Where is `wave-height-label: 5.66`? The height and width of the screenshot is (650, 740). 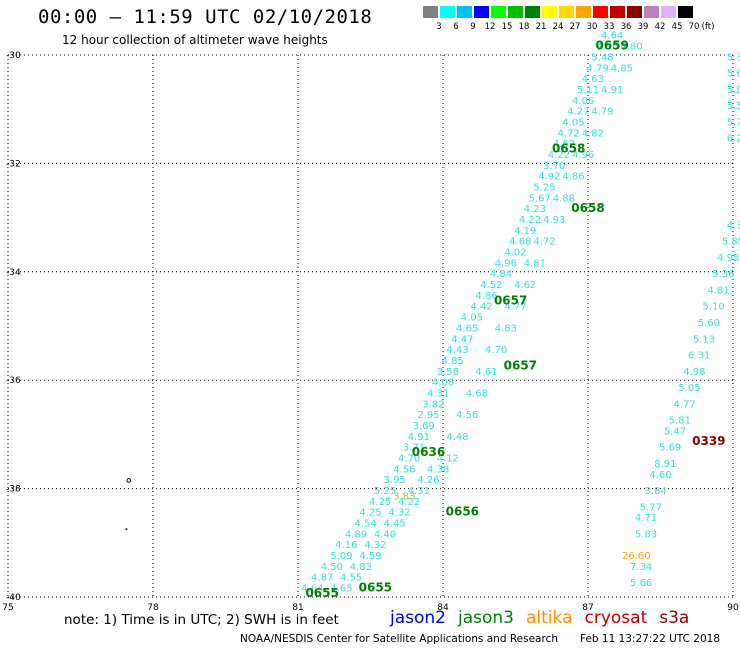 wave-height-label: 5.66 is located at coordinates (641, 583).